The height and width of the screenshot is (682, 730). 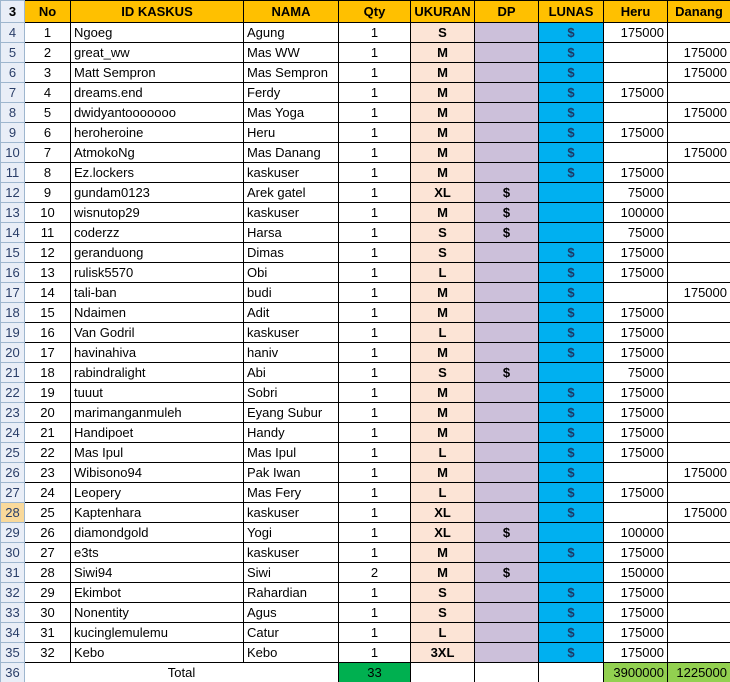 What do you see at coordinates (47, 52) in the screenshot?
I see `cell-no: 2` at bounding box center [47, 52].